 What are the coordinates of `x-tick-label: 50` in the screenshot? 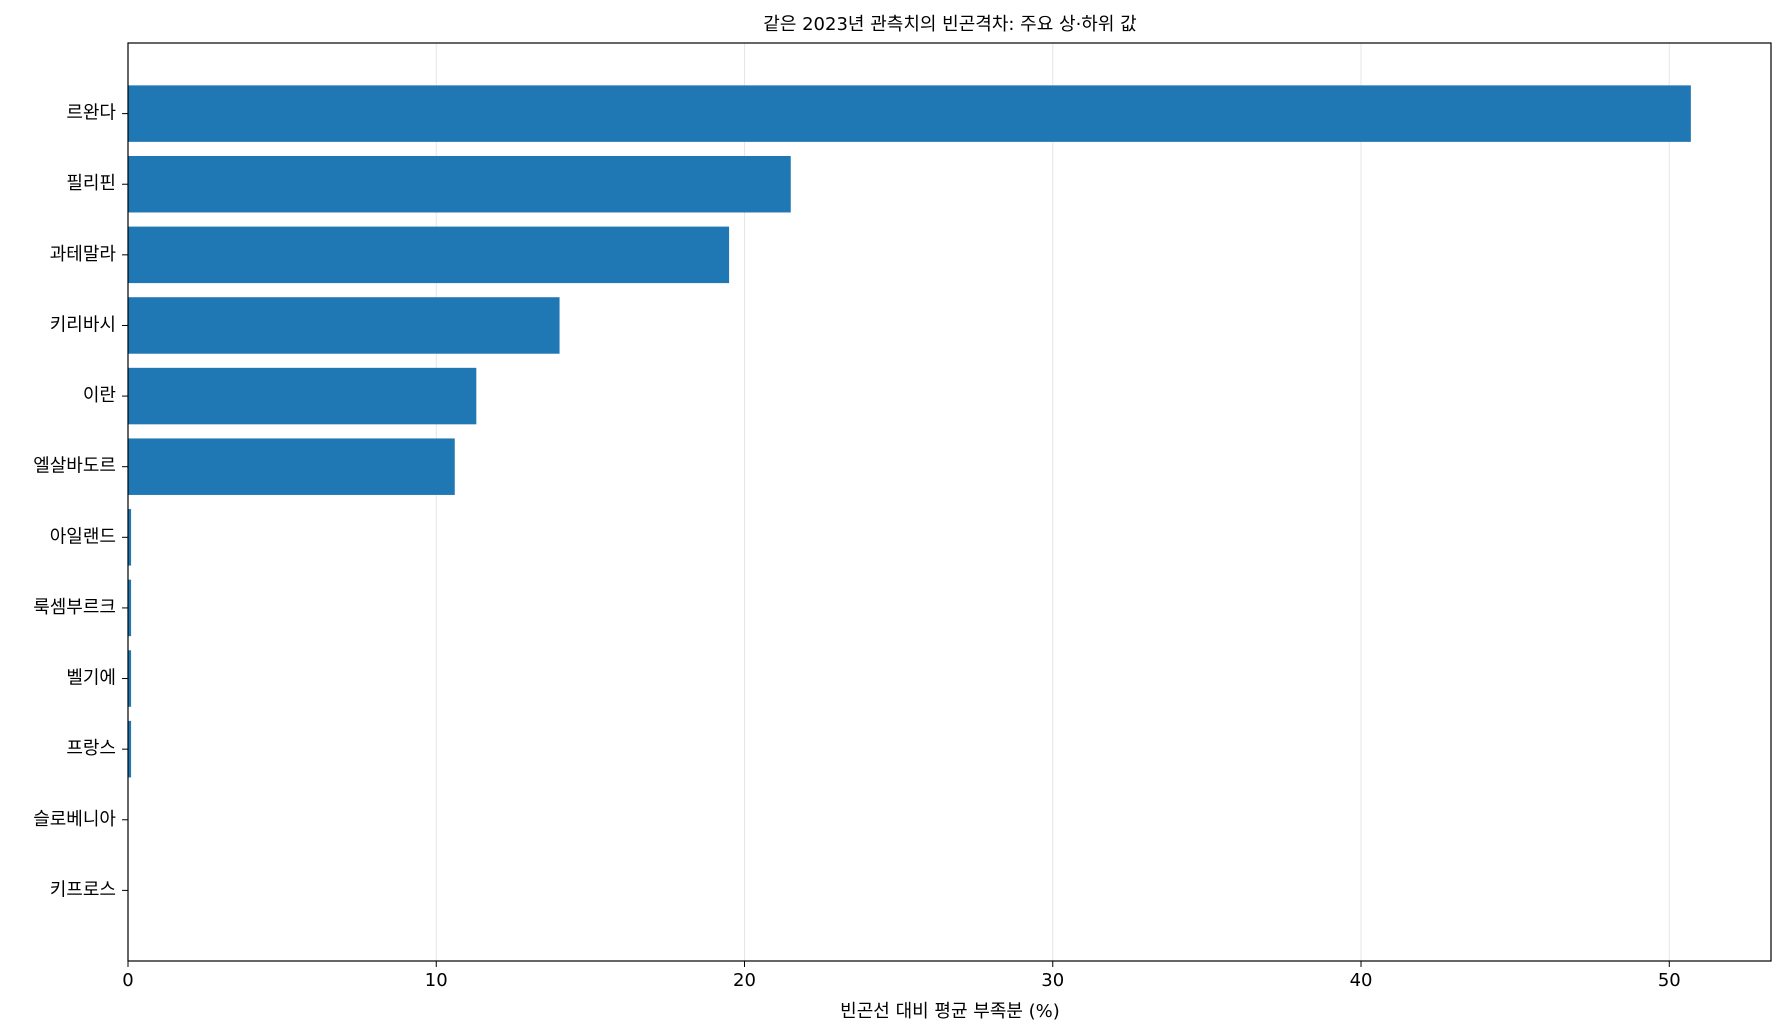 It's located at (1669, 980).